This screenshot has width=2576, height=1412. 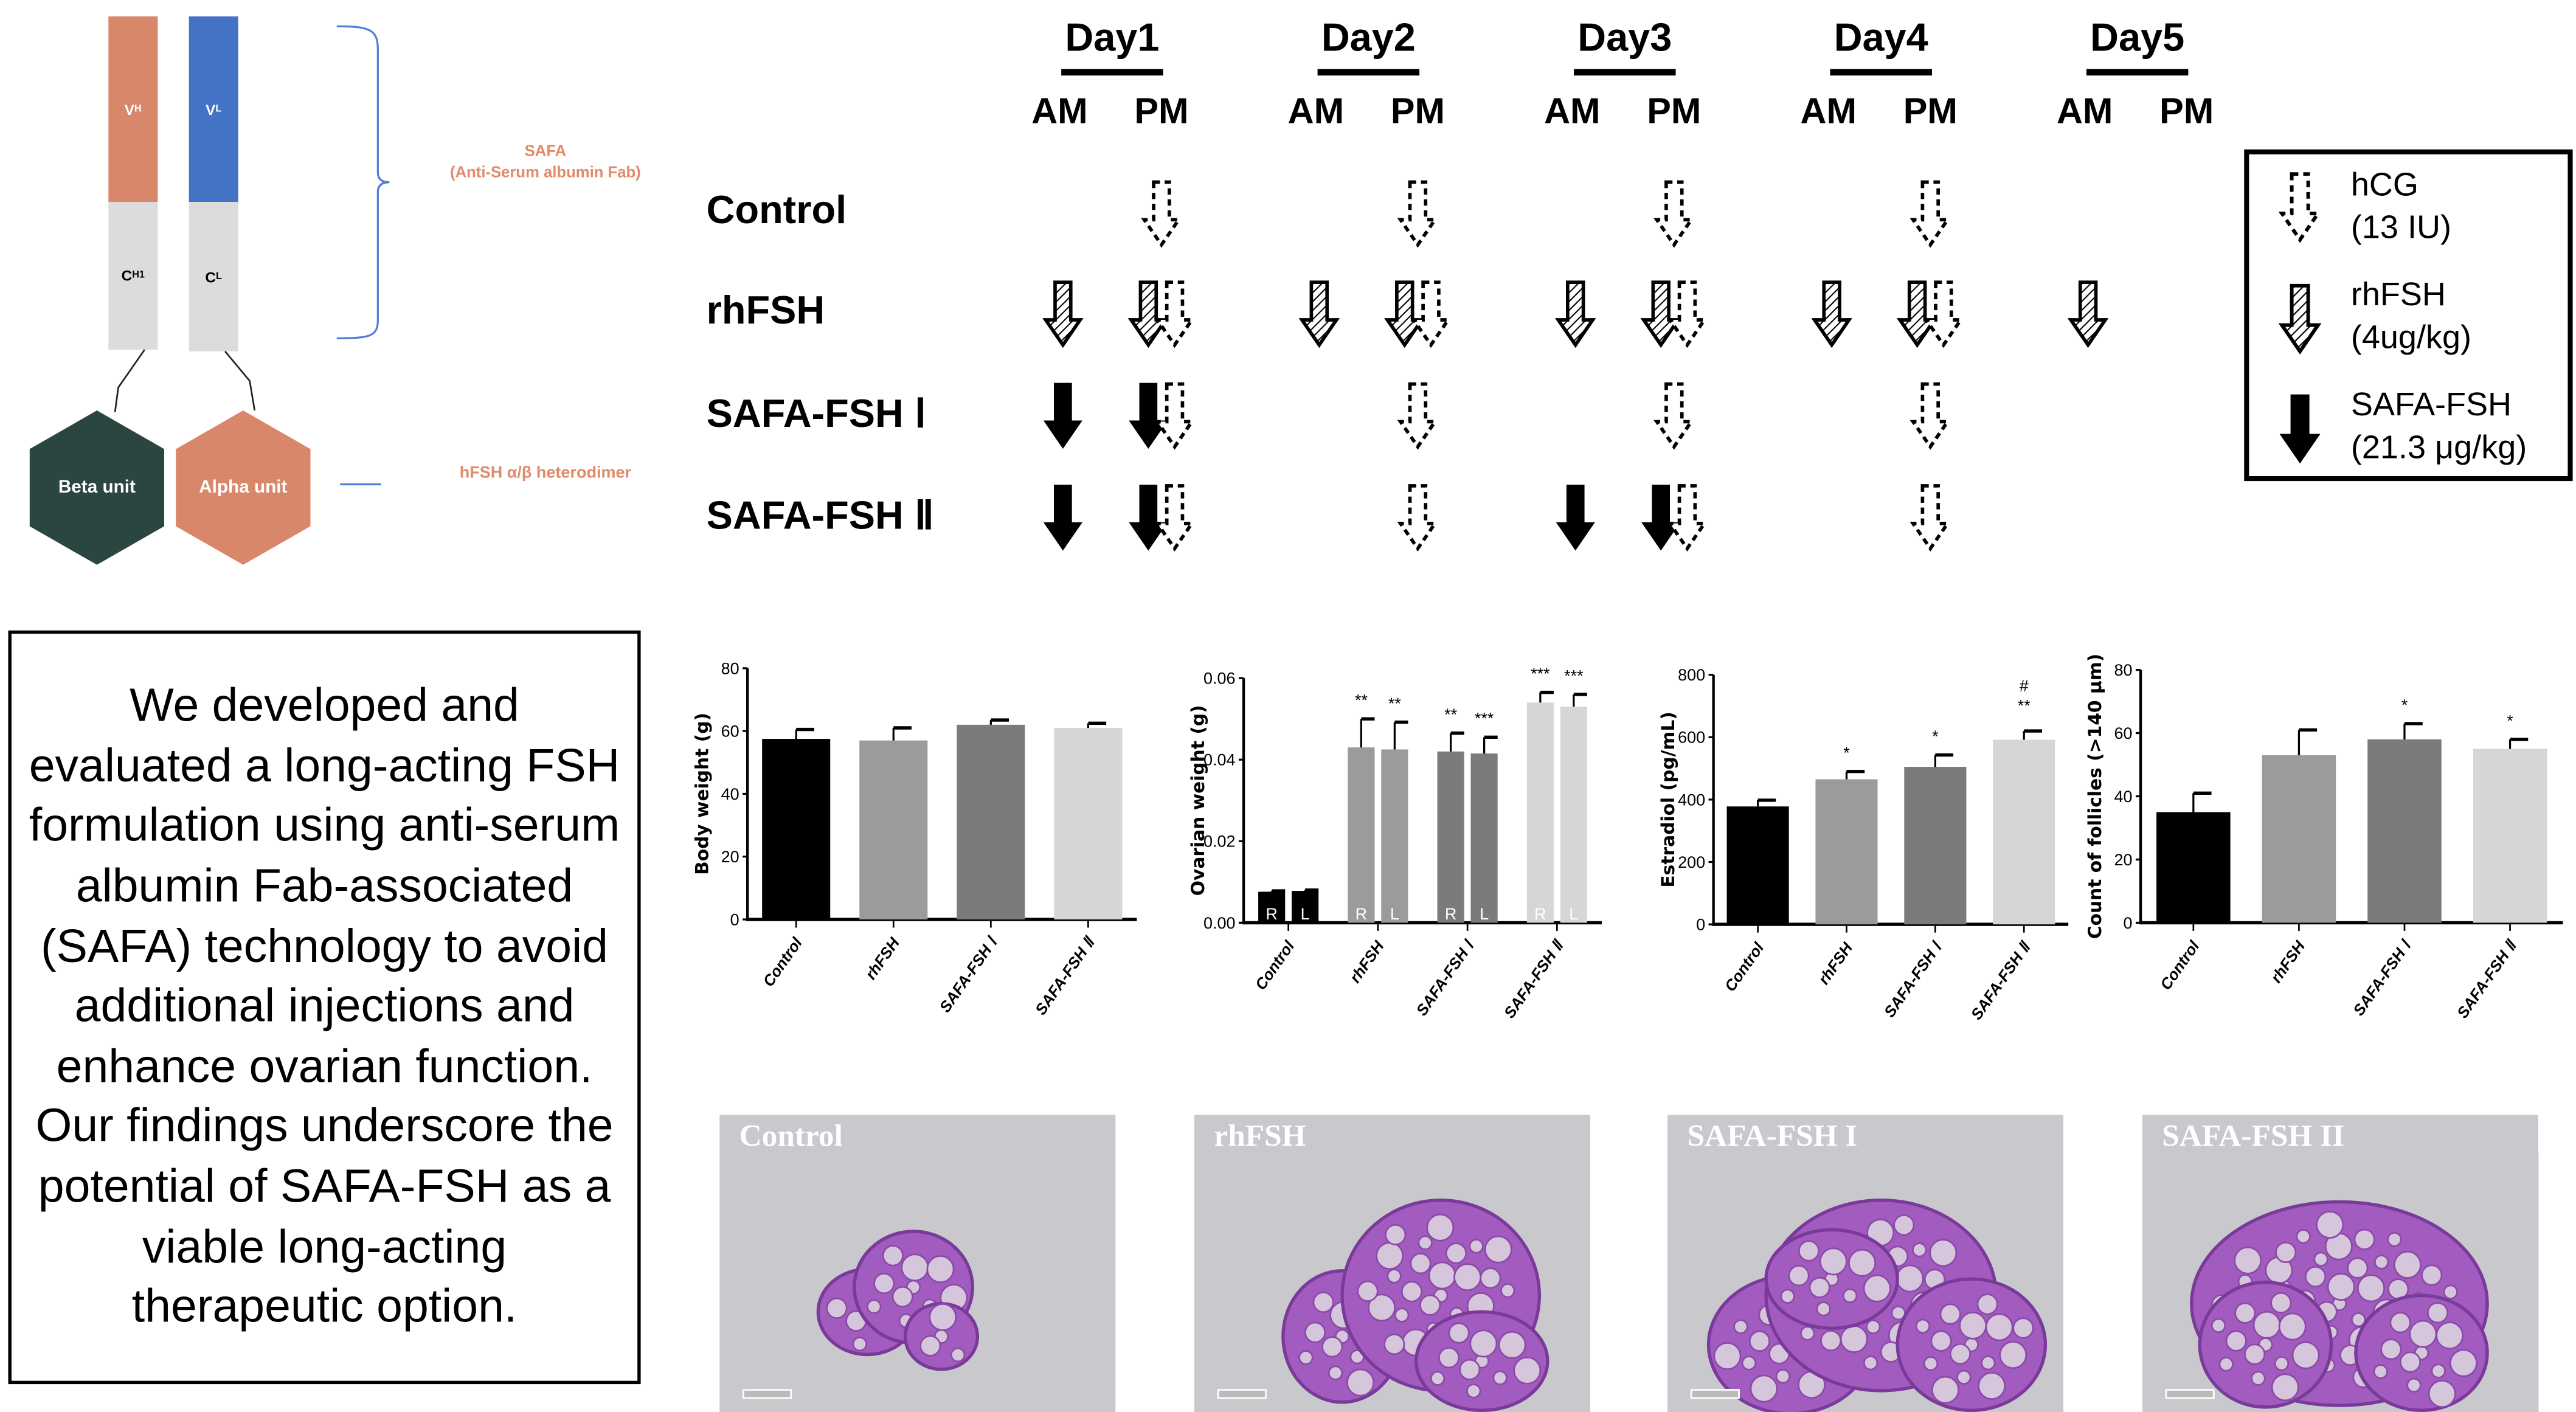 I want to click on y-axis-label: Body weight (g), so click(x=702, y=794).